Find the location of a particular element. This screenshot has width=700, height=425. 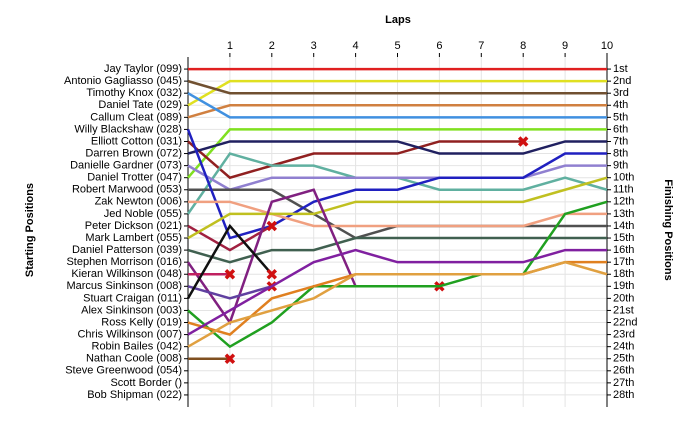

y2-tick-label: 28th is located at coordinates (623, 395).